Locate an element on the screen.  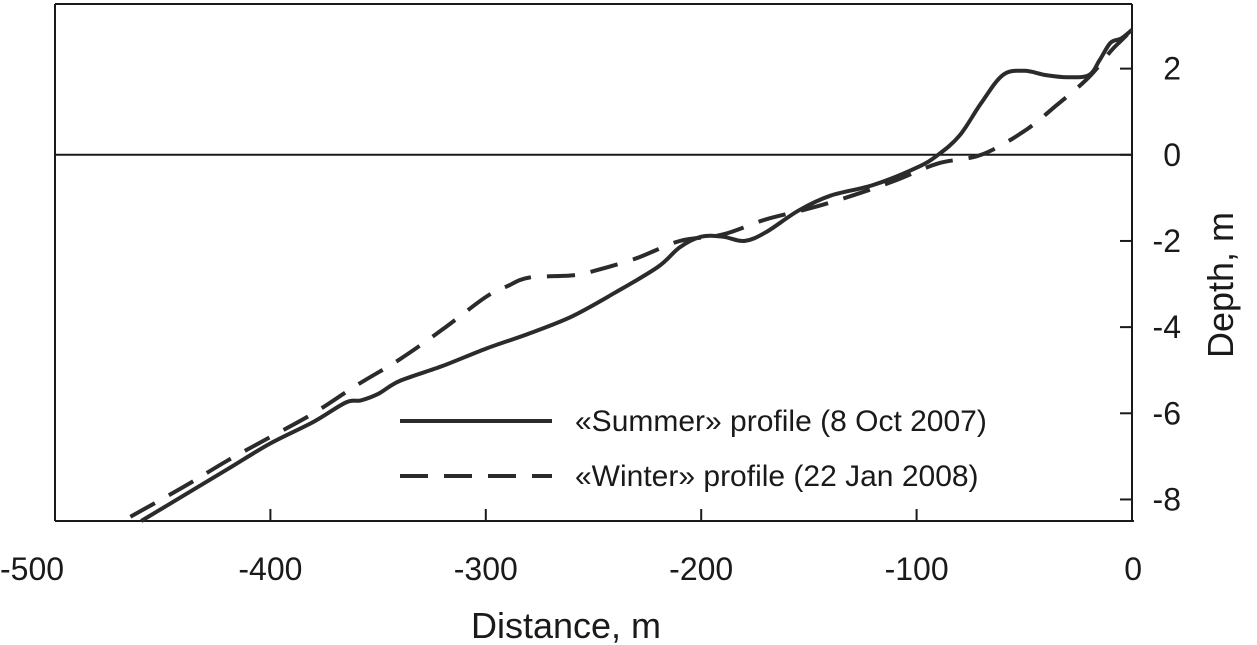
x-axis-ticks: -500 -400 -300 -200 -100 0 is located at coordinates (571, 548).